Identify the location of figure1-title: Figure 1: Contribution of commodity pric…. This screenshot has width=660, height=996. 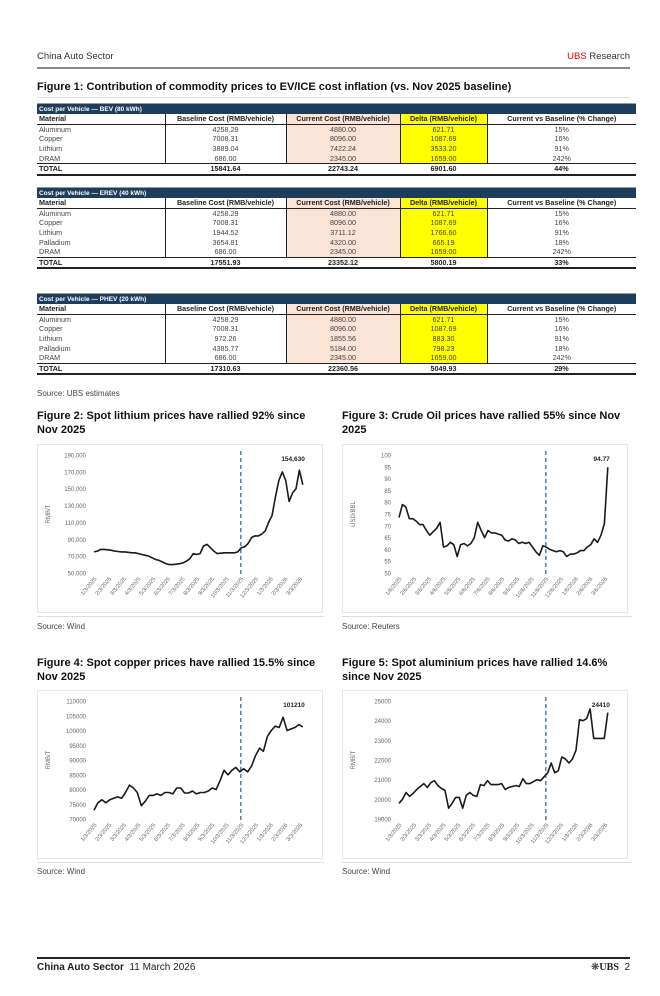
(274, 87).